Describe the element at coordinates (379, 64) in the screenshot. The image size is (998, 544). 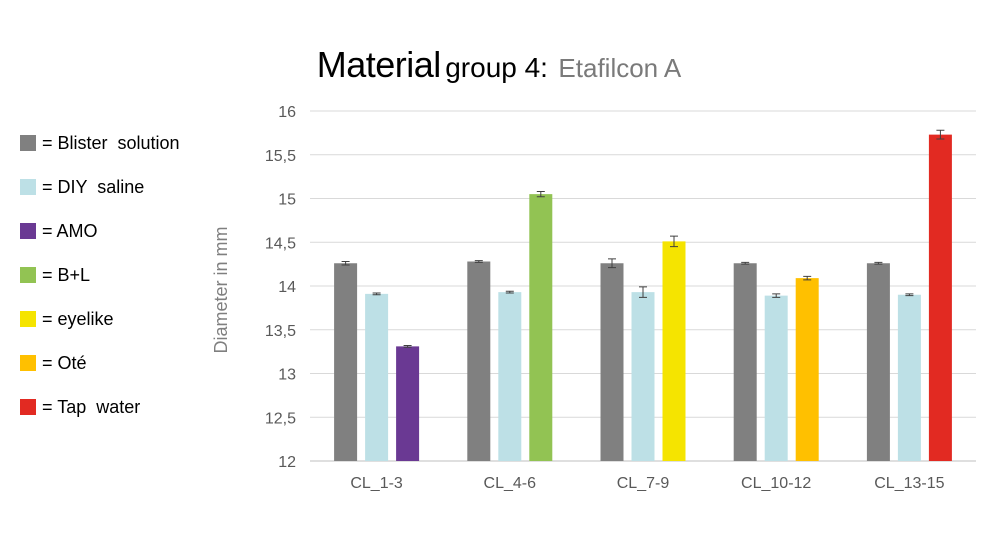
I see `chart-title-main: Material` at that location.